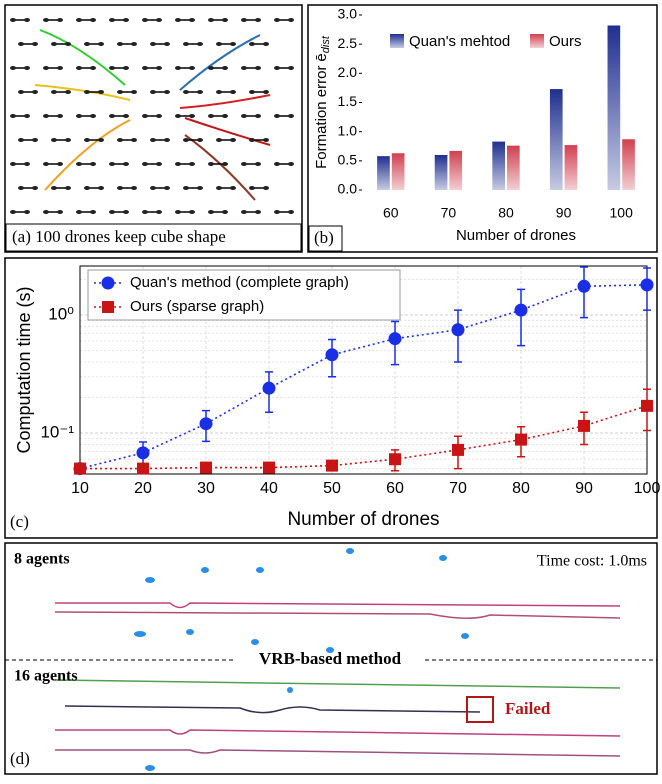 The image size is (662, 784). Describe the element at coordinates (57, 432) in the screenshot. I see `y-tick-label: 10⁻¹` at that location.